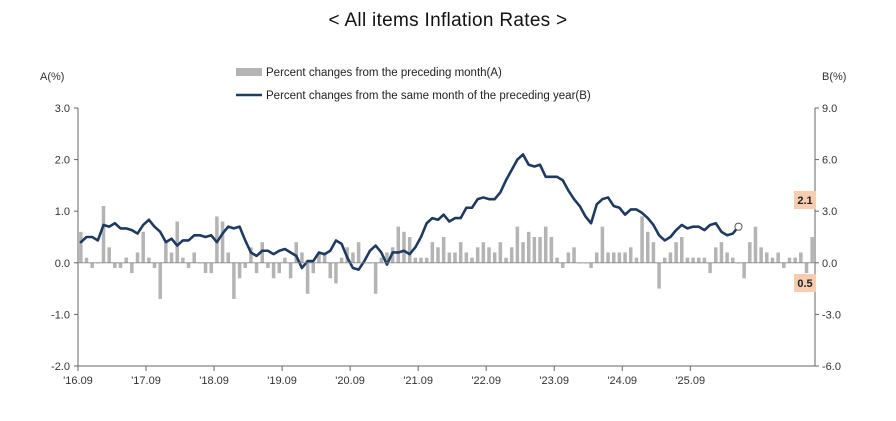 This screenshot has height=421, width=896. What do you see at coordinates (60, 367) in the screenshot?
I see `y-left-tick-label: -2.0` at bounding box center [60, 367].